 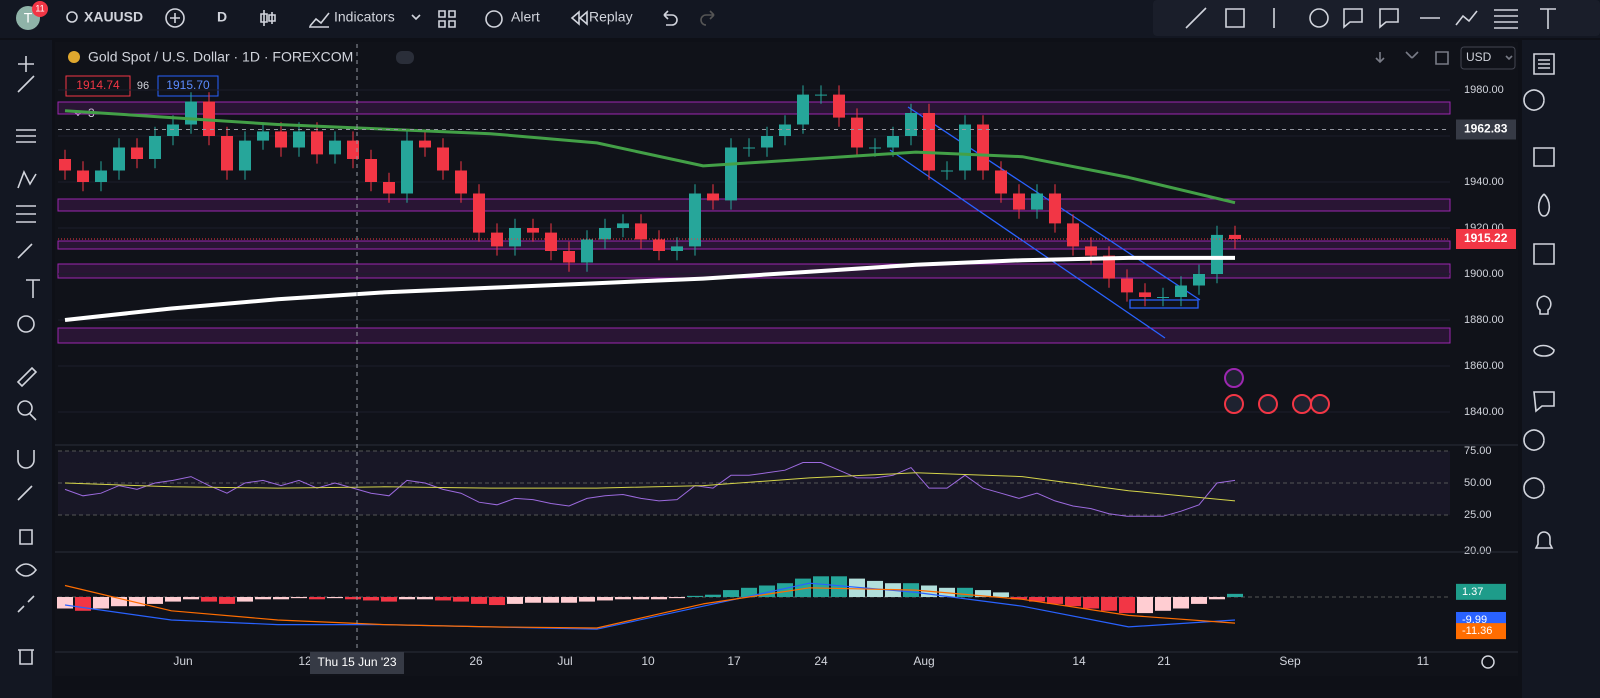 I want to click on left-toolbar, so click(x=26, y=369).